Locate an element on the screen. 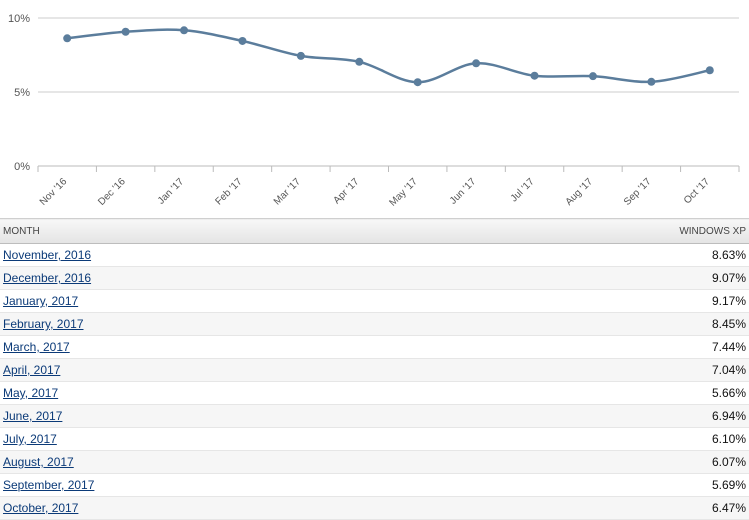 The image size is (749, 520). month-cell: March, 2017 is located at coordinates (214, 347).